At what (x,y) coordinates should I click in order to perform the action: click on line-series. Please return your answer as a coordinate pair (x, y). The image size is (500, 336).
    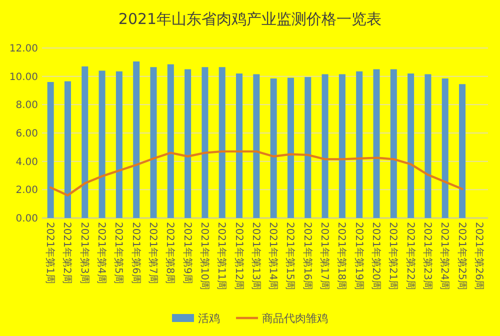
    Looking at the image, I should click on (256, 173).